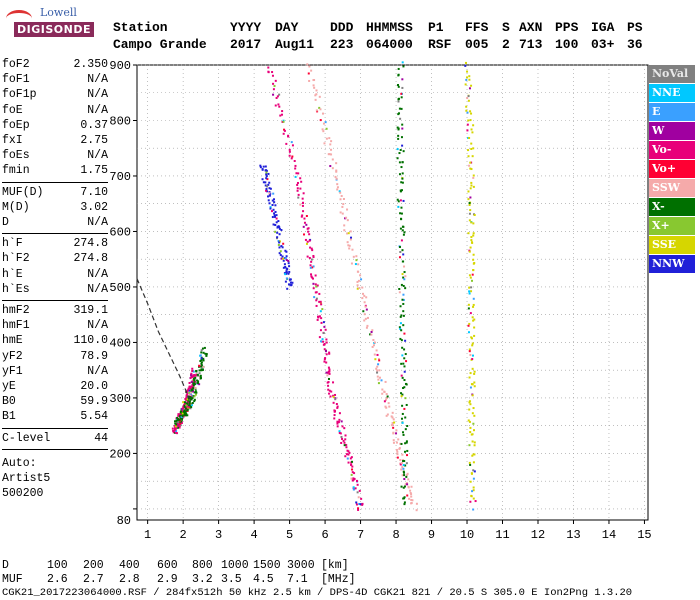 This screenshot has height=600, width=700. What do you see at coordinates (94, 140) in the screenshot?
I see `param-value: 2.75` at bounding box center [94, 140].